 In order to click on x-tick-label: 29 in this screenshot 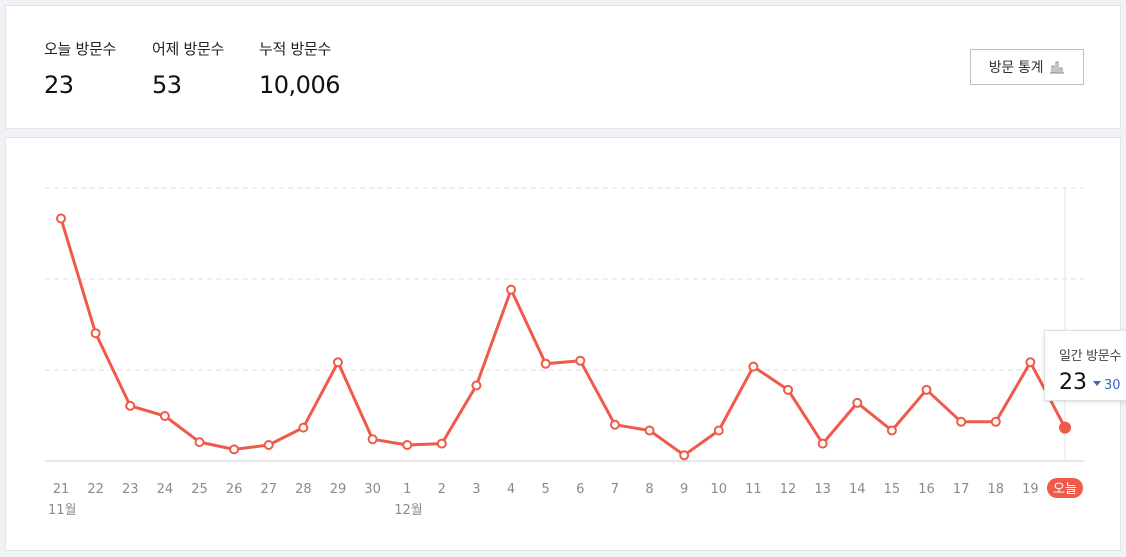, I will do `click(338, 489)`.